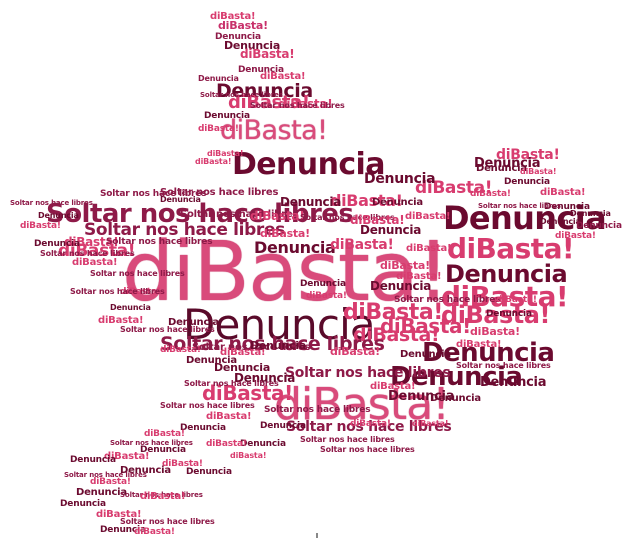  What do you see at coordinates (317, 535) in the screenshot?
I see `cursor-mark` at bounding box center [317, 535].